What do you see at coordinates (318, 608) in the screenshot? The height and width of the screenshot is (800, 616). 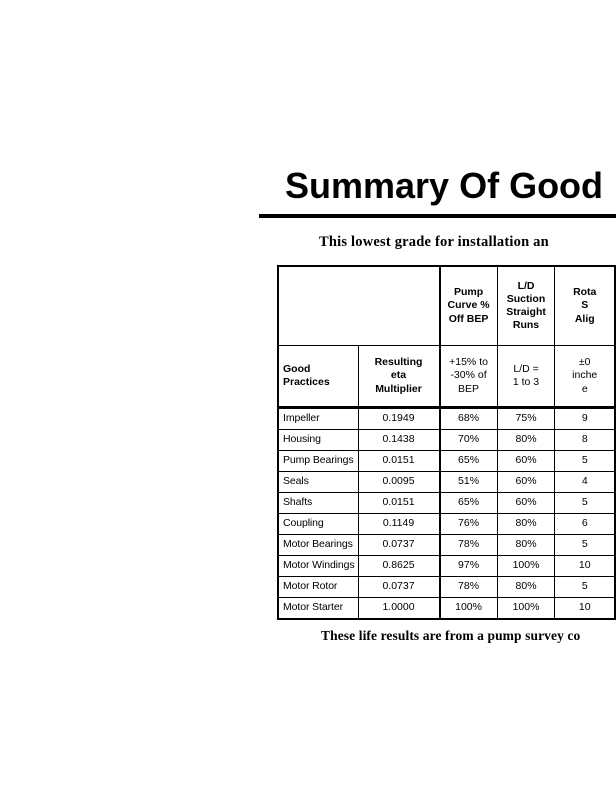 I see `row-label-cell: Motor Starter` at bounding box center [318, 608].